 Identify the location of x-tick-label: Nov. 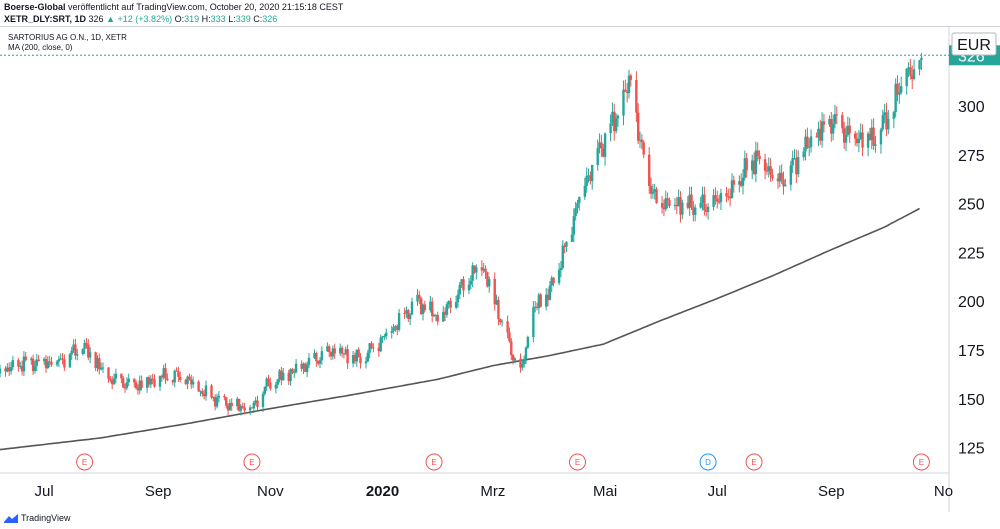
(270, 491).